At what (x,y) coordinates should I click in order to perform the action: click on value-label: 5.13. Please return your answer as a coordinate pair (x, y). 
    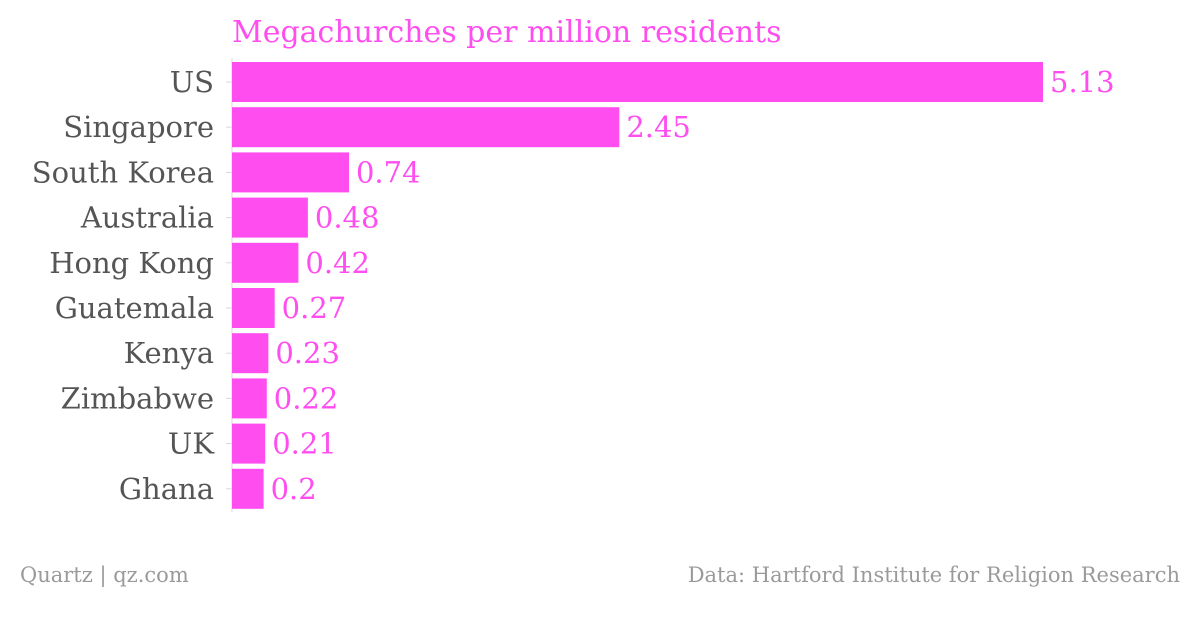
    Looking at the image, I should click on (1082, 82).